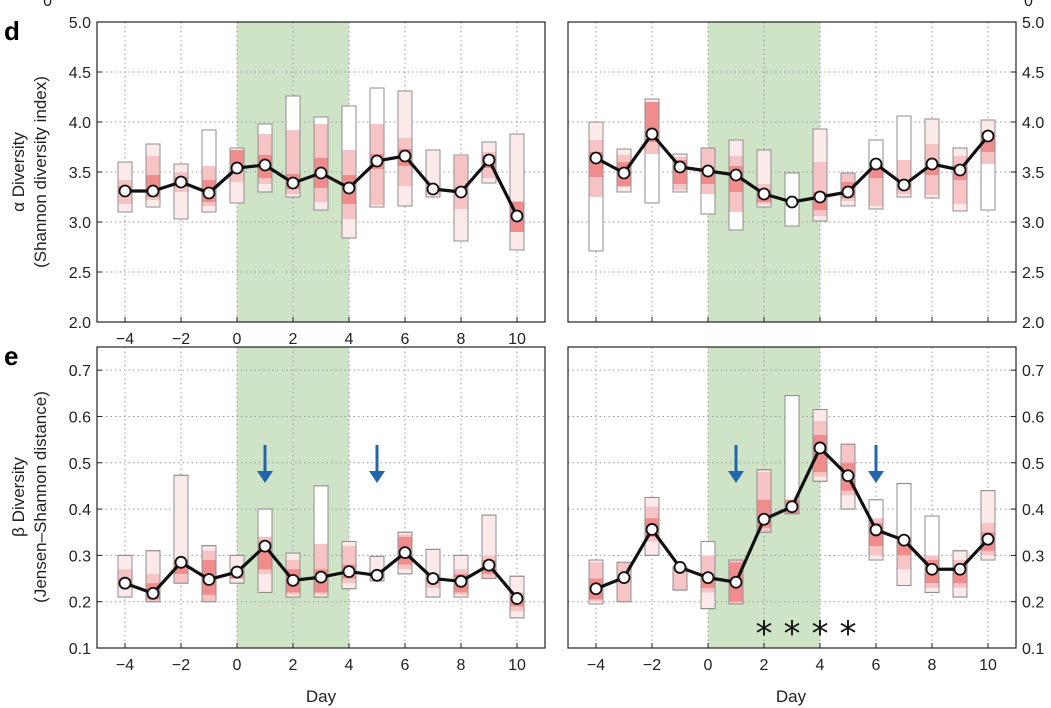 The width and height of the screenshot is (1051, 708). Describe the element at coordinates (517, 665) in the screenshot. I see `x-tick-label: 10` at that location.